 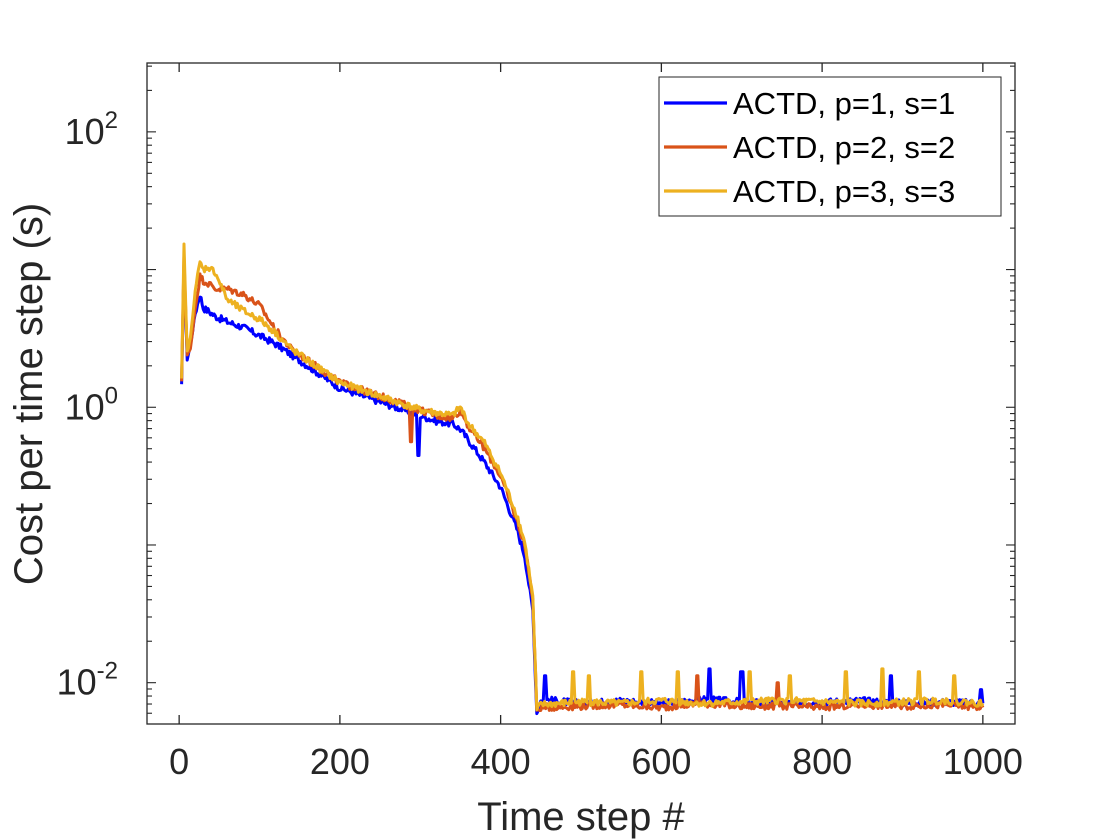 What do you see at coordinates (111, 120) in the screenshot?
I see `y-tick-exponent: 2` at bounding box center [111, 120].